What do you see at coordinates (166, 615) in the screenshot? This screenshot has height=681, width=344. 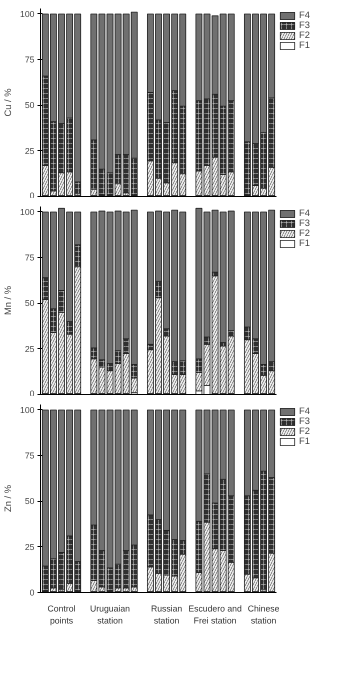 I see `x-tick-label: Russian station` at bounding box center [166, 615].